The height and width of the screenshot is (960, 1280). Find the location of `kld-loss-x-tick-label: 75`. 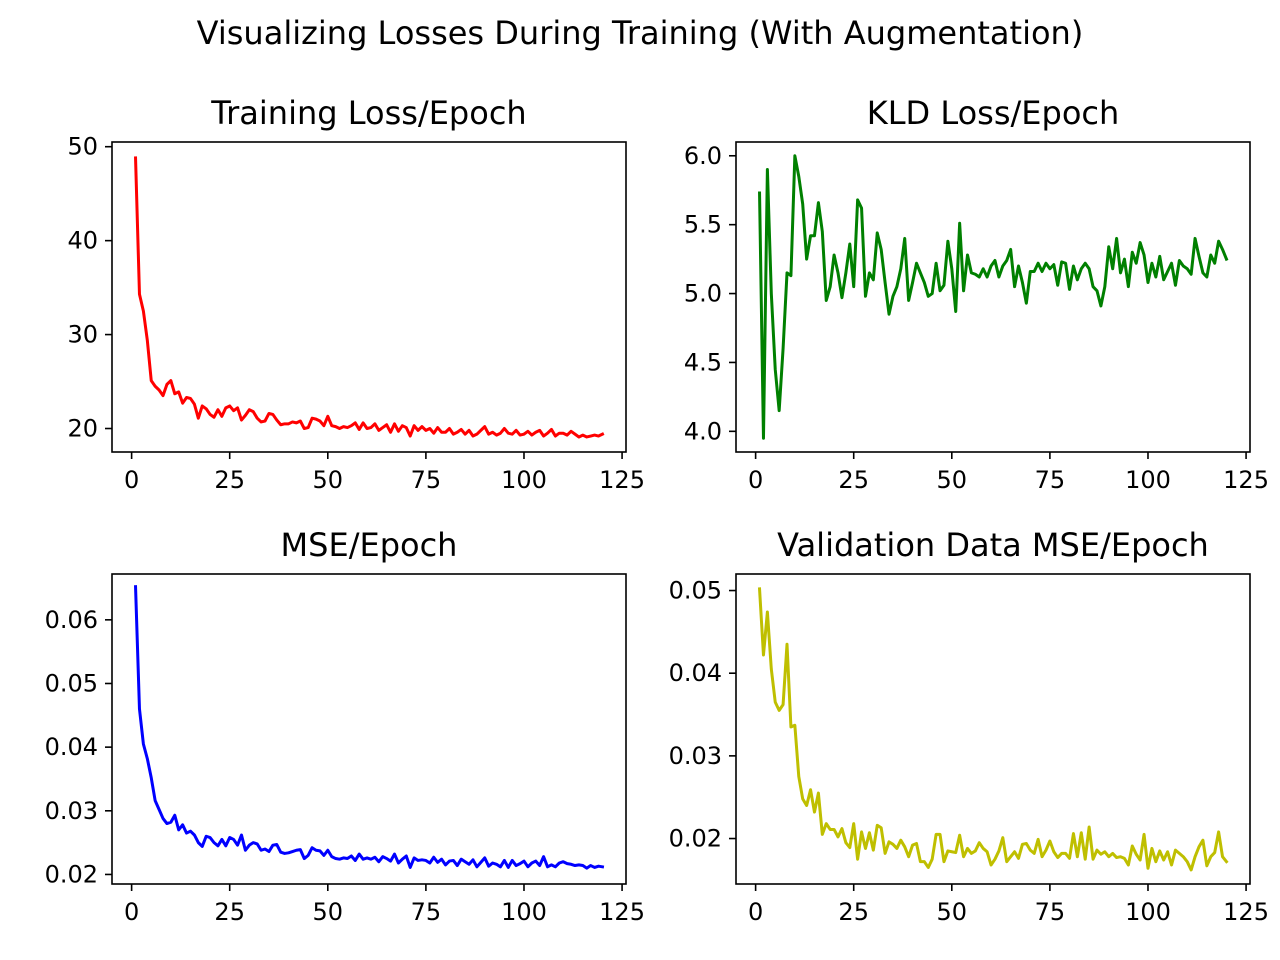

kld-loss-x-tick-label: 75 is located at coordinates (1050, 480).